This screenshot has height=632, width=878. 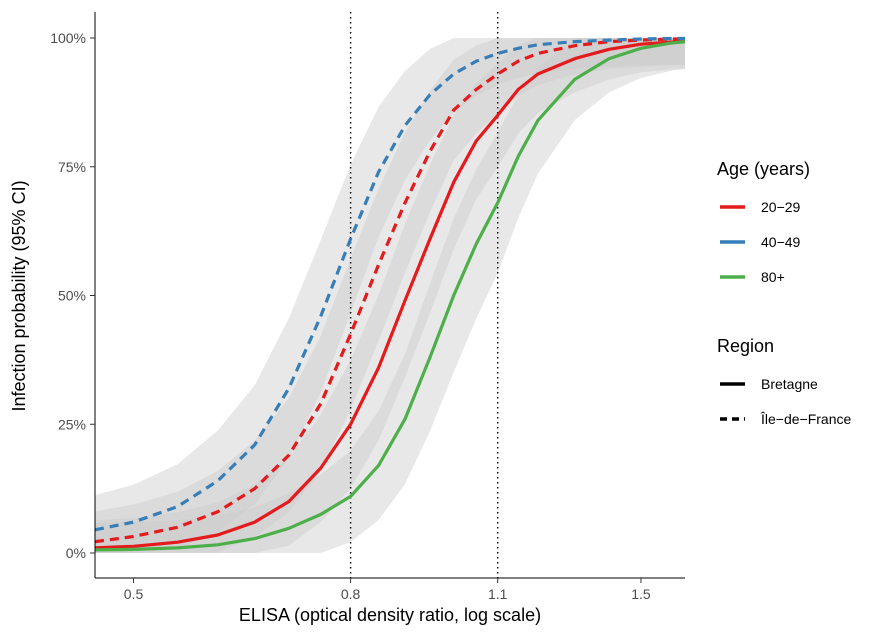 What do you see at coordinates (781, 242) in the screenshot?
I see `legend-label-age: 40−49` at bounding box center [781, 242].